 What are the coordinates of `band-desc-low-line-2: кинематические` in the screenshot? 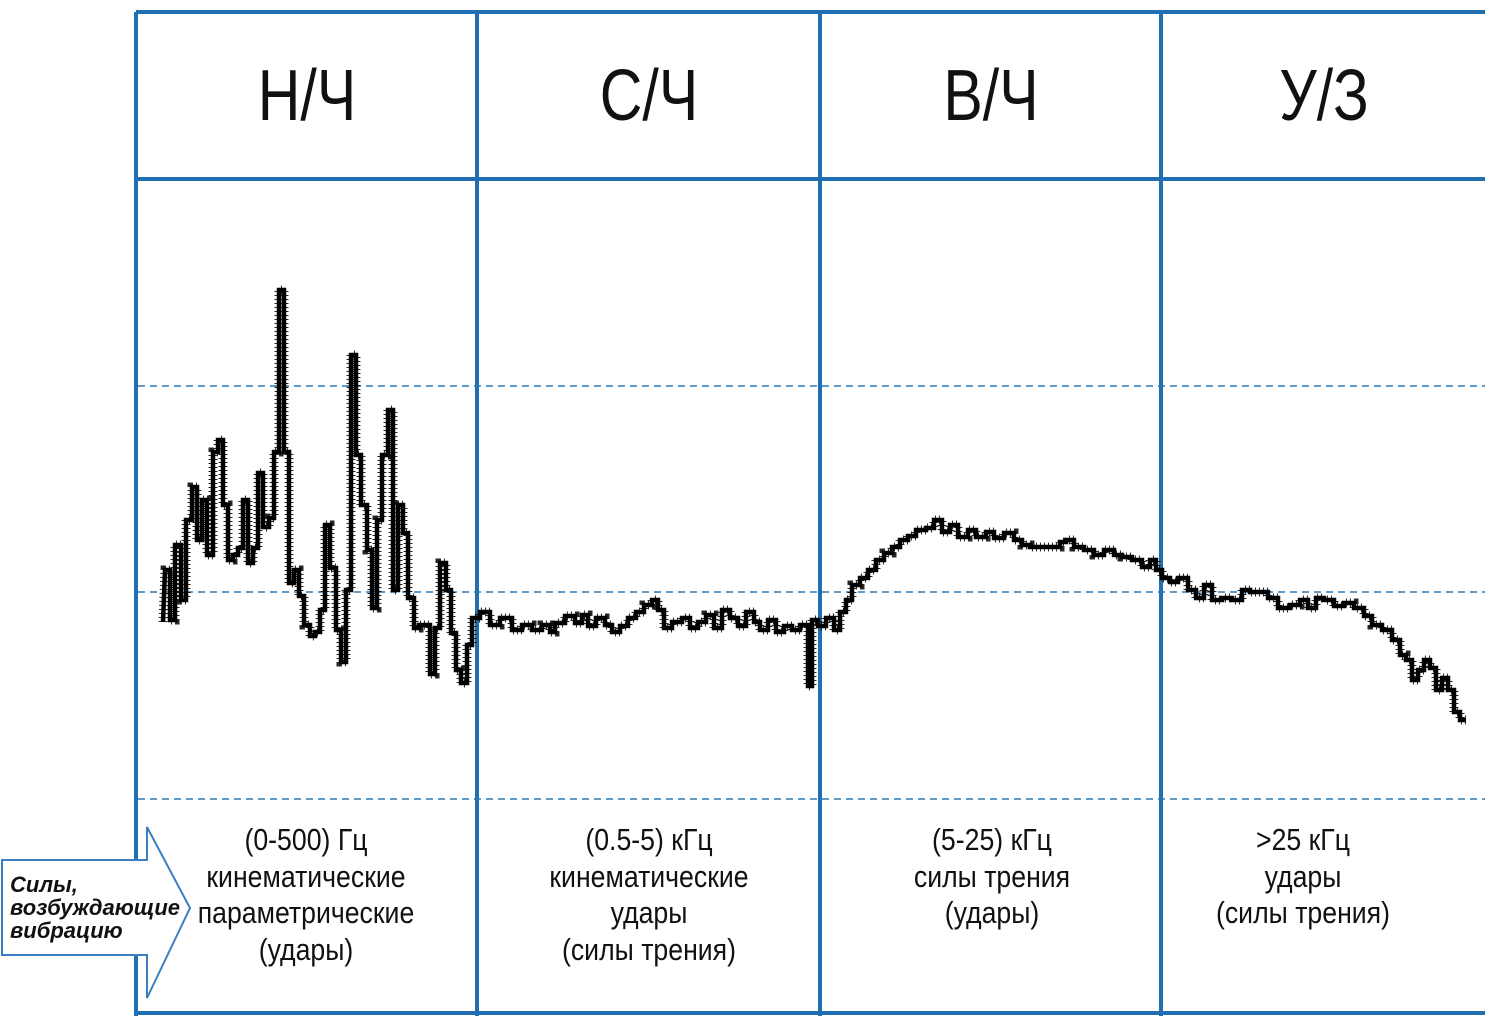 It's located at (306, 876).